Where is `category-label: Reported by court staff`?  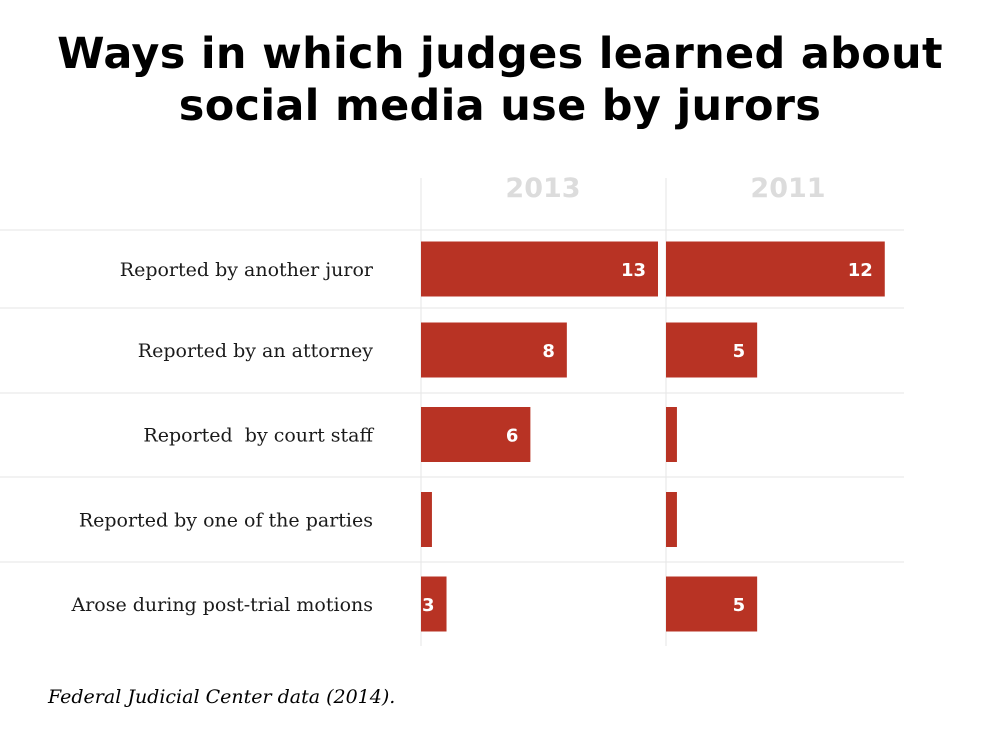
category-label: Reported by court staff is located at coordinates (258, 436).